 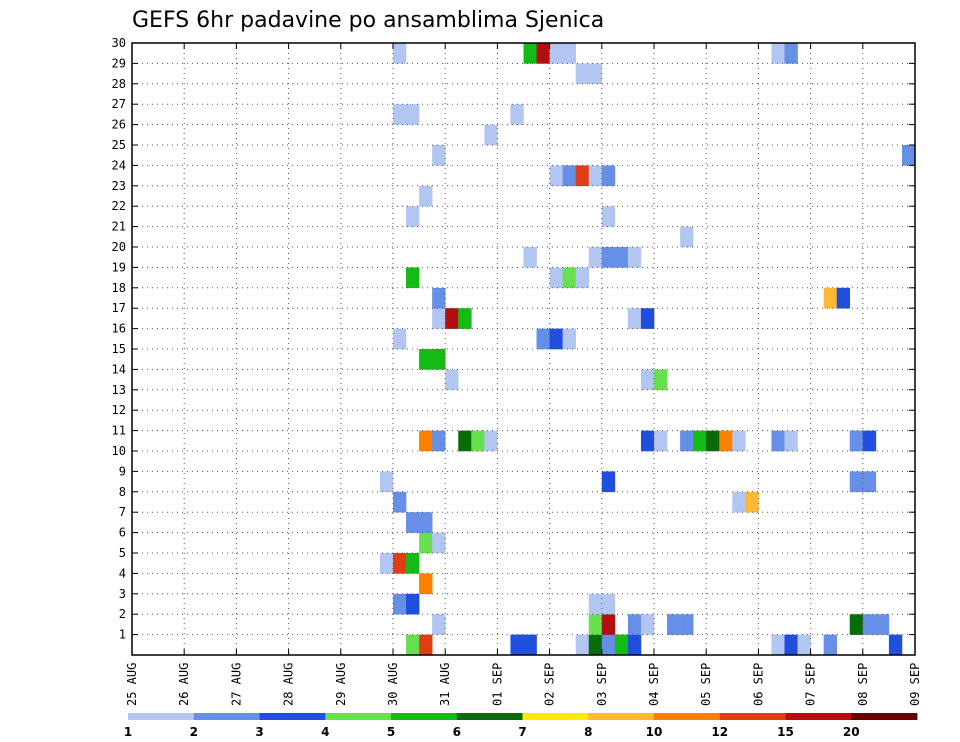 What do you see at coordinates (457, 732) in the screenshot?
I see `legend-label: 6` at bounding box center [457, 732].